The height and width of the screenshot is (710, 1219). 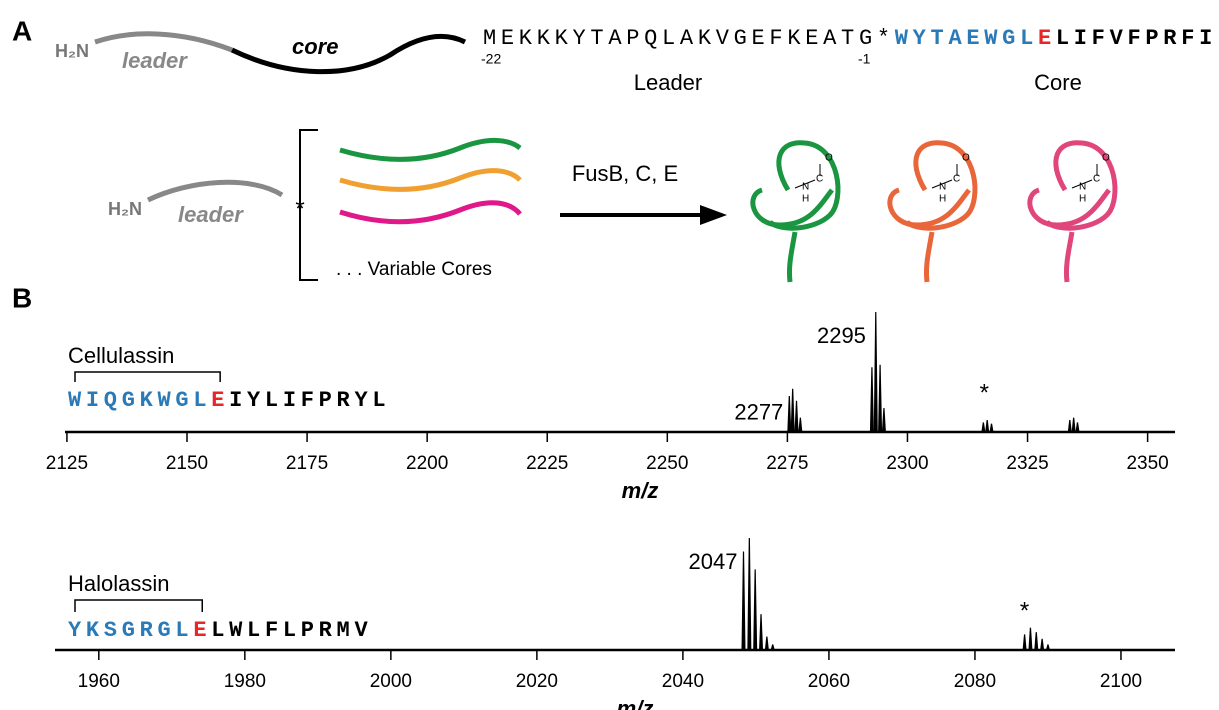 I want to click on core-strand, so click(x=348, y=54).